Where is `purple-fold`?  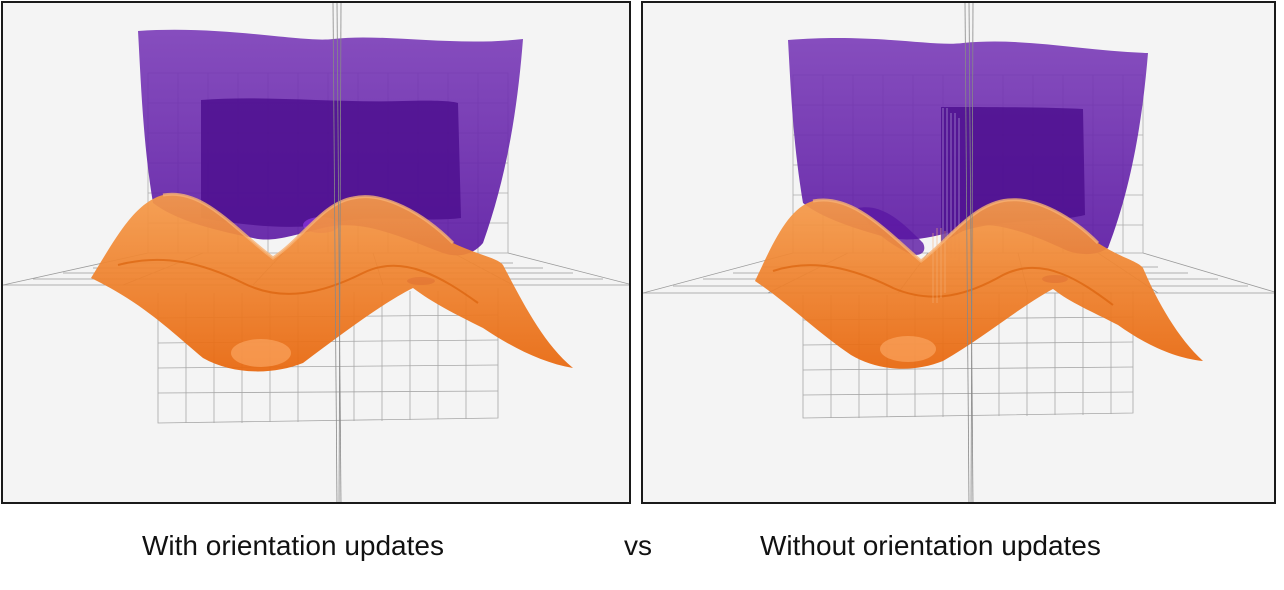
purple-fold is located at coordinates (891, 231).